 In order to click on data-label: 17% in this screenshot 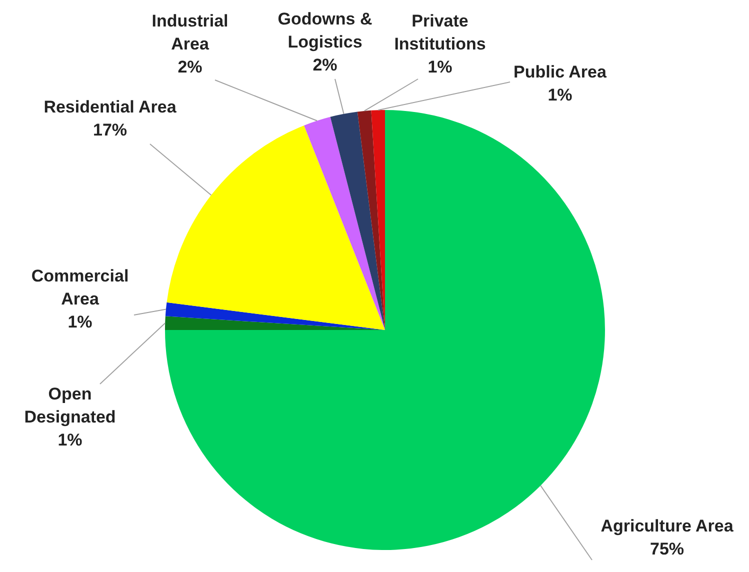, I will do `click(110, 130)`.